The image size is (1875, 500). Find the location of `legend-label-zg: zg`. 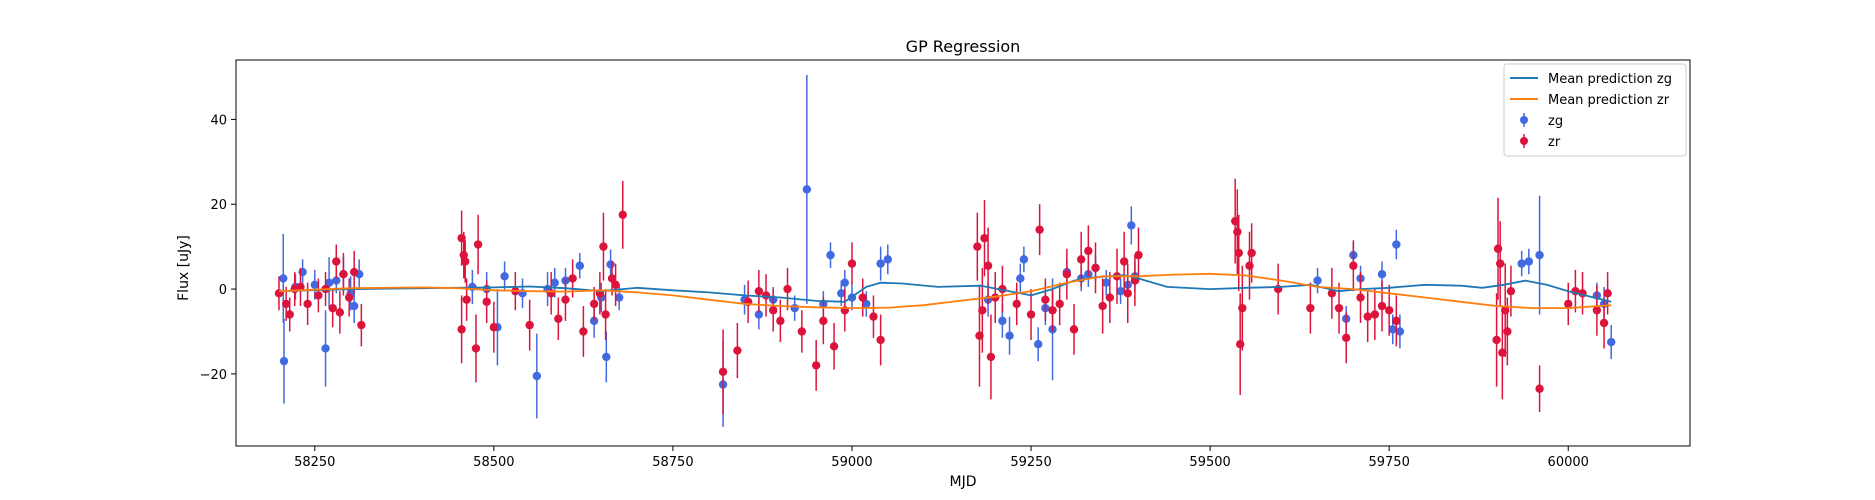

legend-label-zg: zg is located at coordinates (1555, 121).